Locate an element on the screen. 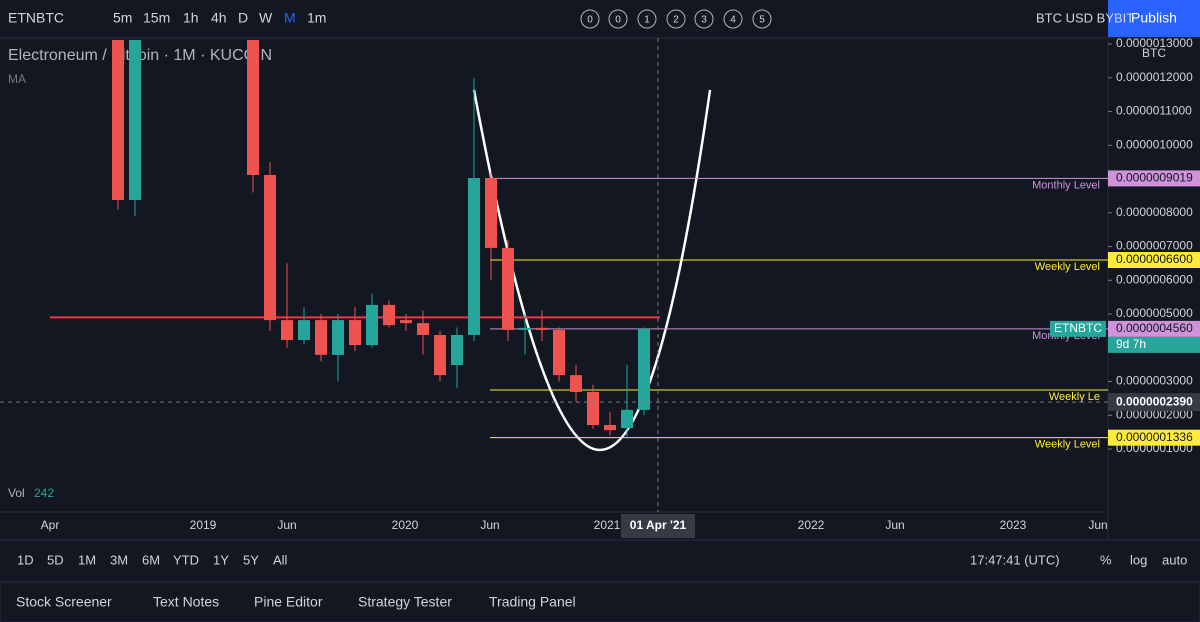  scale-option: auto is located at coordinates (1174, 559).